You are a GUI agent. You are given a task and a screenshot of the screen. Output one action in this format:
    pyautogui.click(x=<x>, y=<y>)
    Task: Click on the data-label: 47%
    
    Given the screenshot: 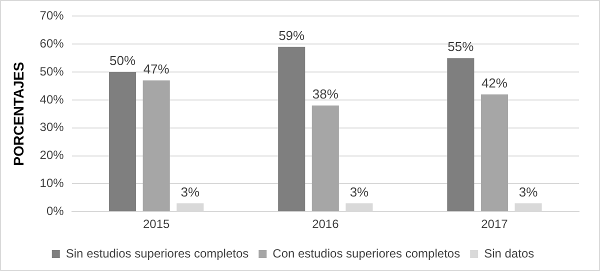 What is the action you would take?
    pyautogui.click(x=156, y=68)
    